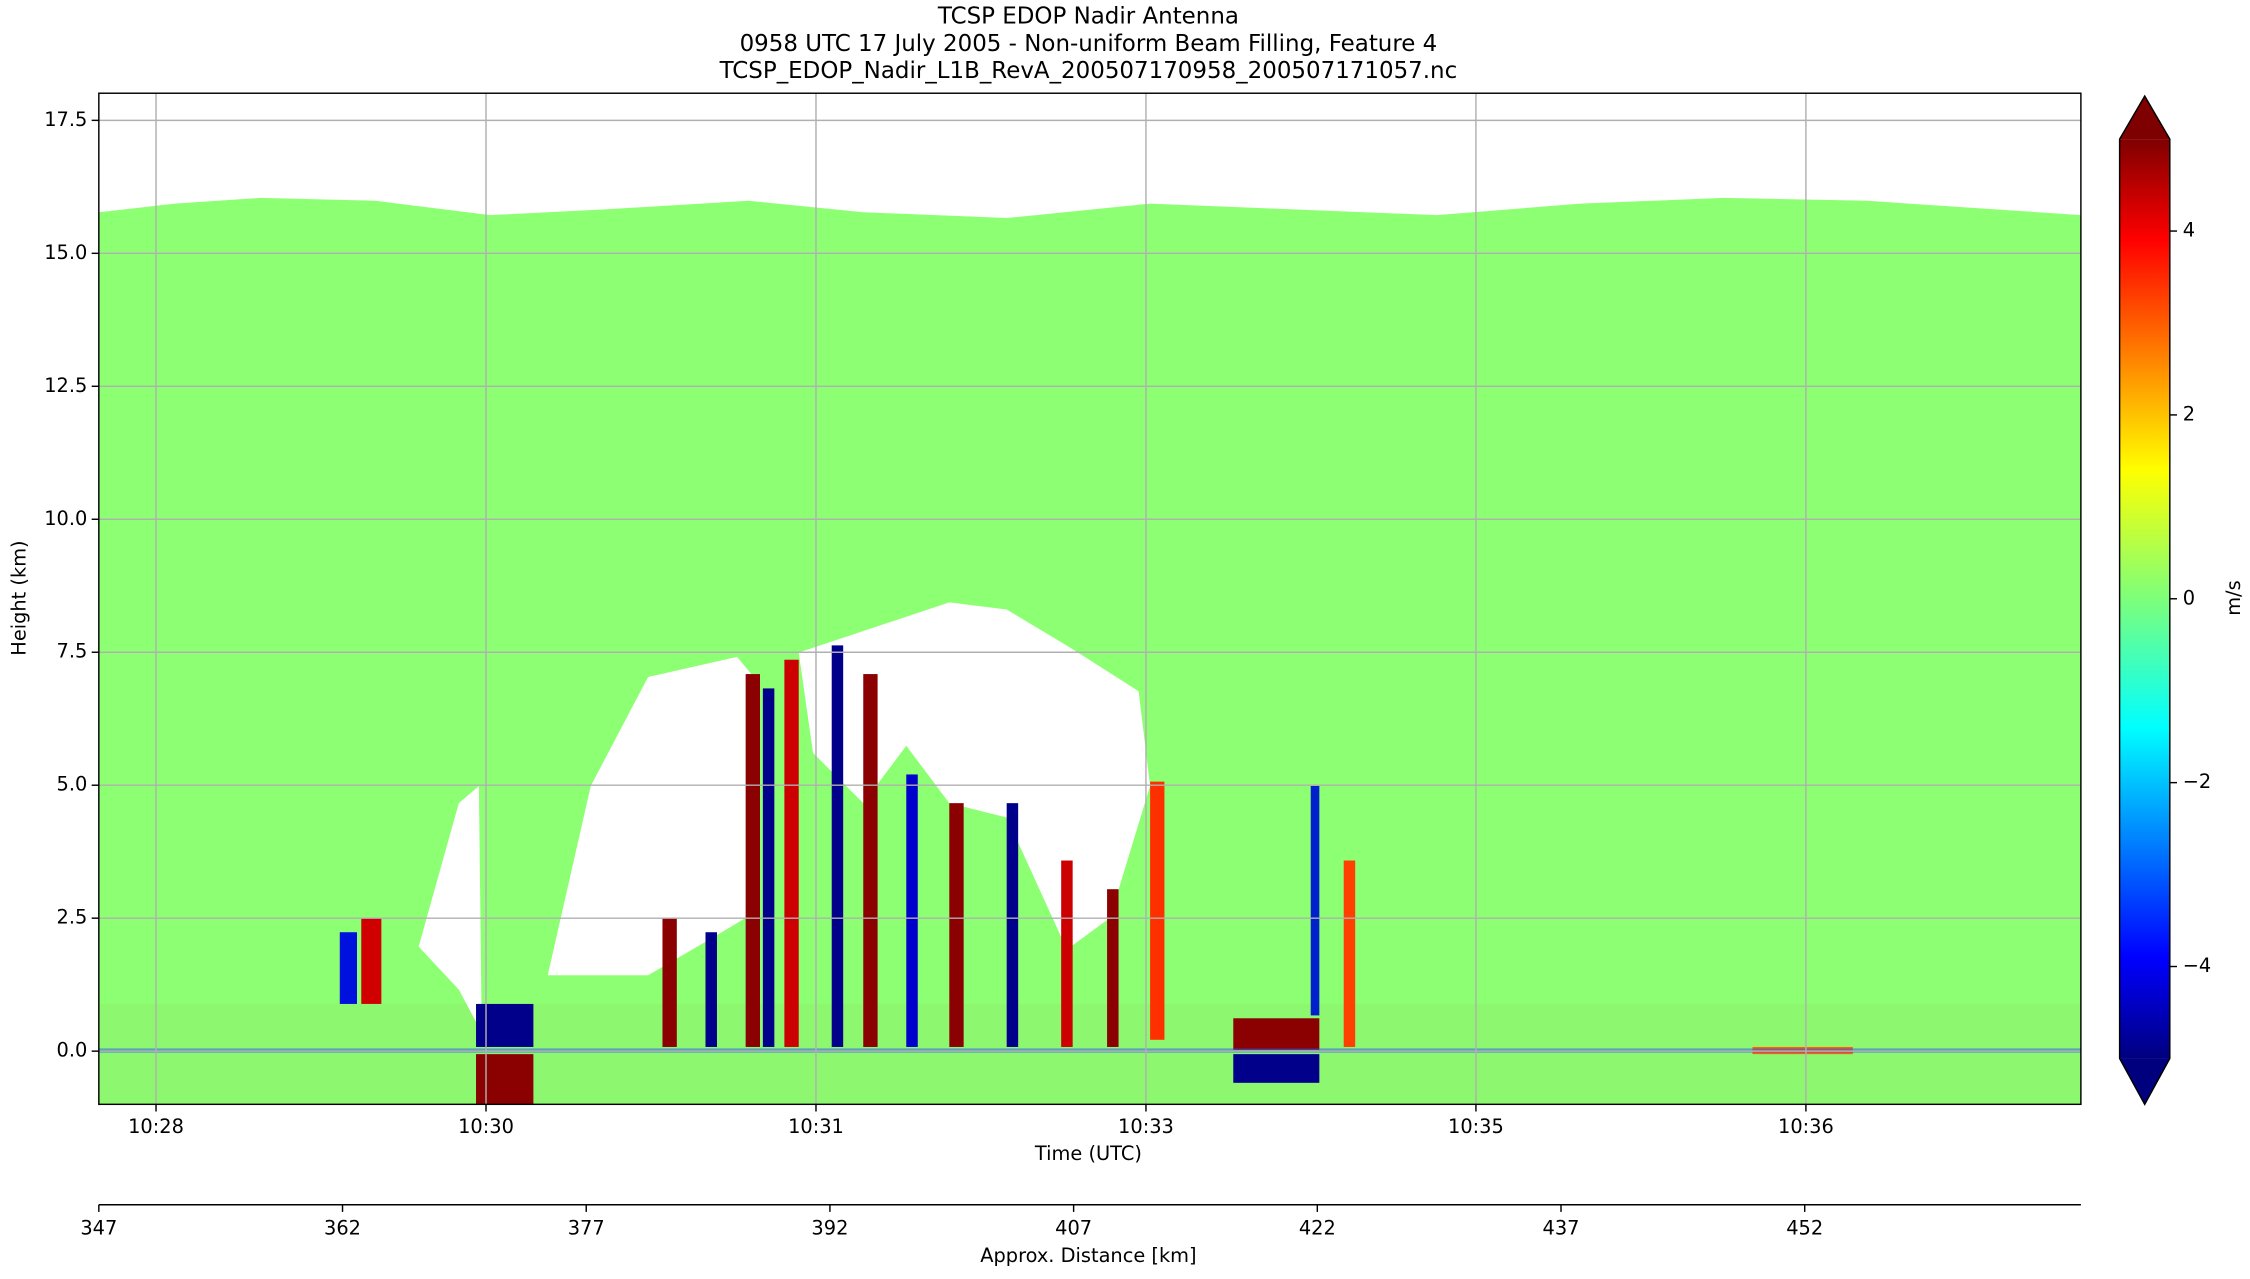  Describe the element at coordinates (18, 597) in the screenshot. I see `y-axis-label: Height (km)` at that location.